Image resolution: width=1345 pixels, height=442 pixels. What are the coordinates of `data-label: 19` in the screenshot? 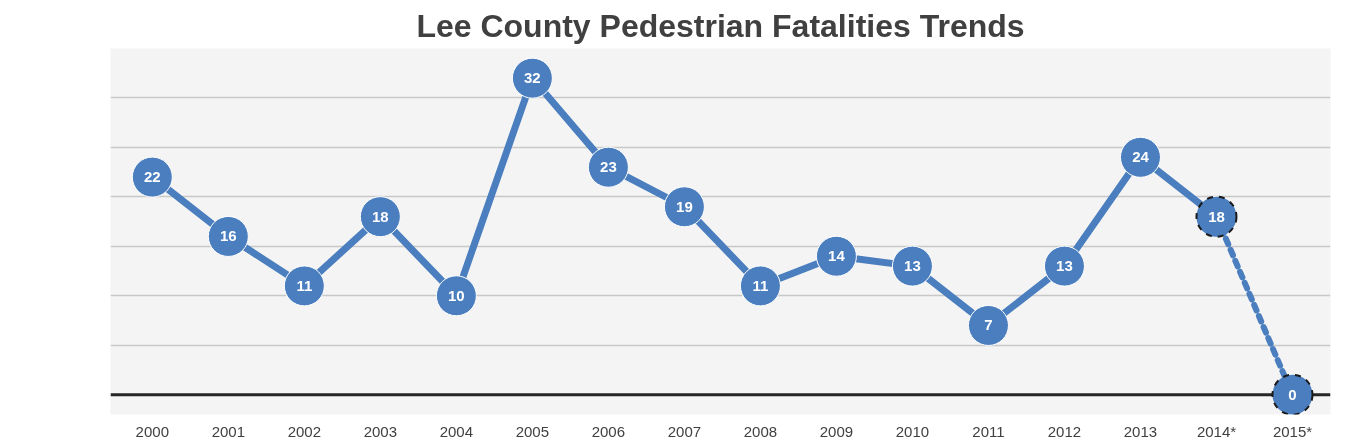 It's located at (684, 206).